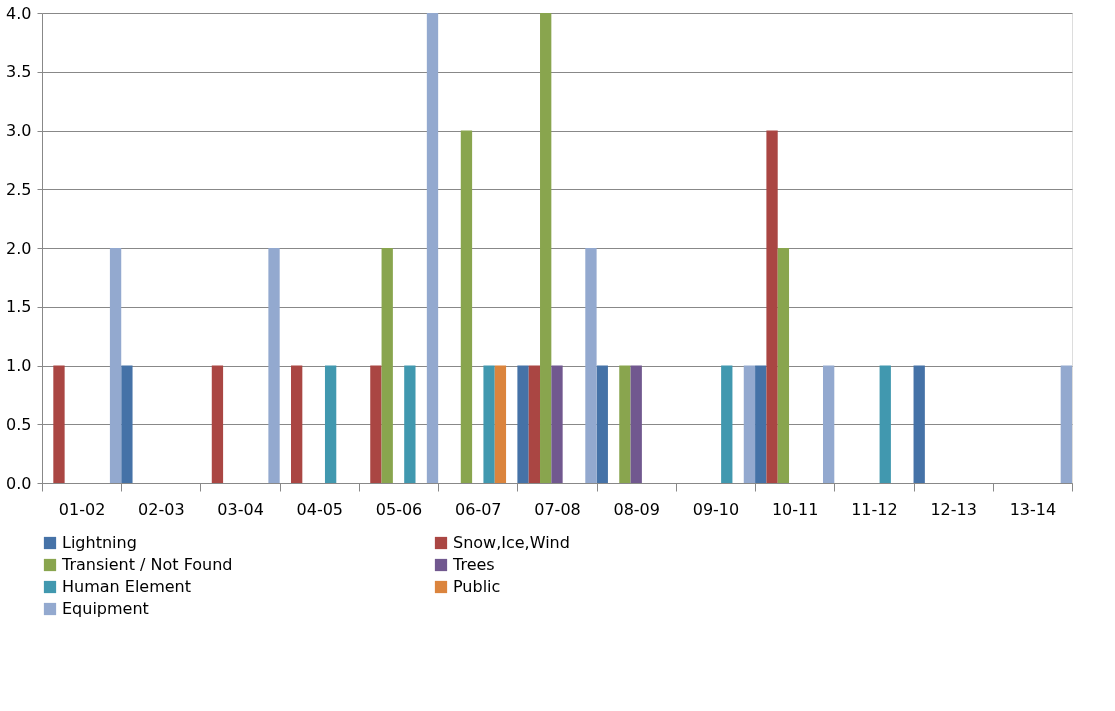 The height and width of the screenshot is (711, 1115). I want to click on legend-label: Snow,Ice,Wind, so click(511, 542).